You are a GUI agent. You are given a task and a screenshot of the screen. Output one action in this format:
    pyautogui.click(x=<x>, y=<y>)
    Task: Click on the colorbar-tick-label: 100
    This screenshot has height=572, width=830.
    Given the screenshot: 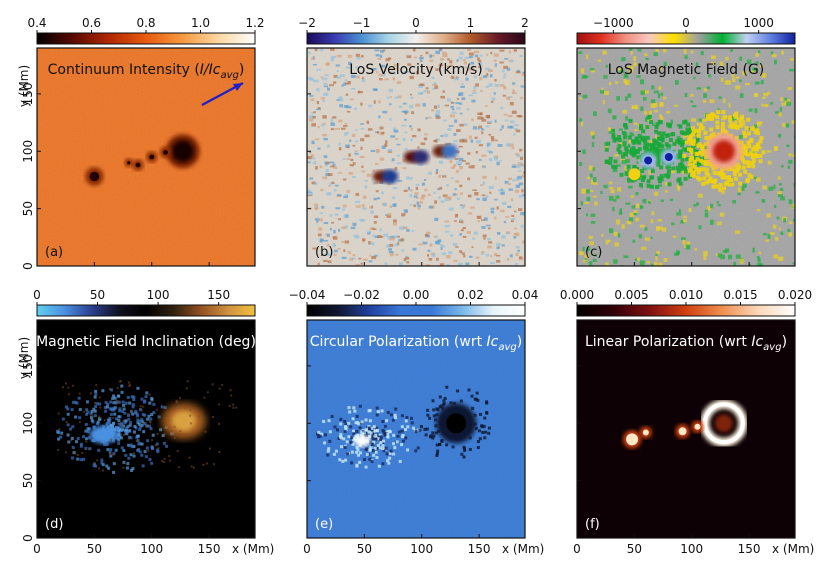 What is the action you would take?
    pyautogui.click(x=158, y=295)
    